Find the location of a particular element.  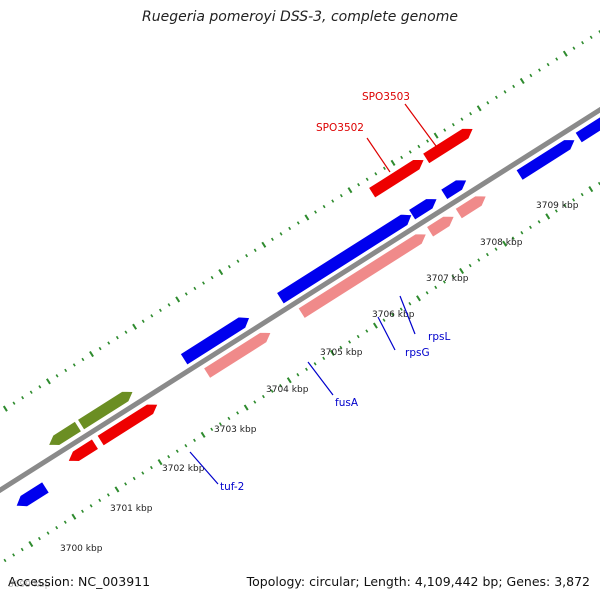

position-label: 3709 kbp is located at coordinates (557, 206).